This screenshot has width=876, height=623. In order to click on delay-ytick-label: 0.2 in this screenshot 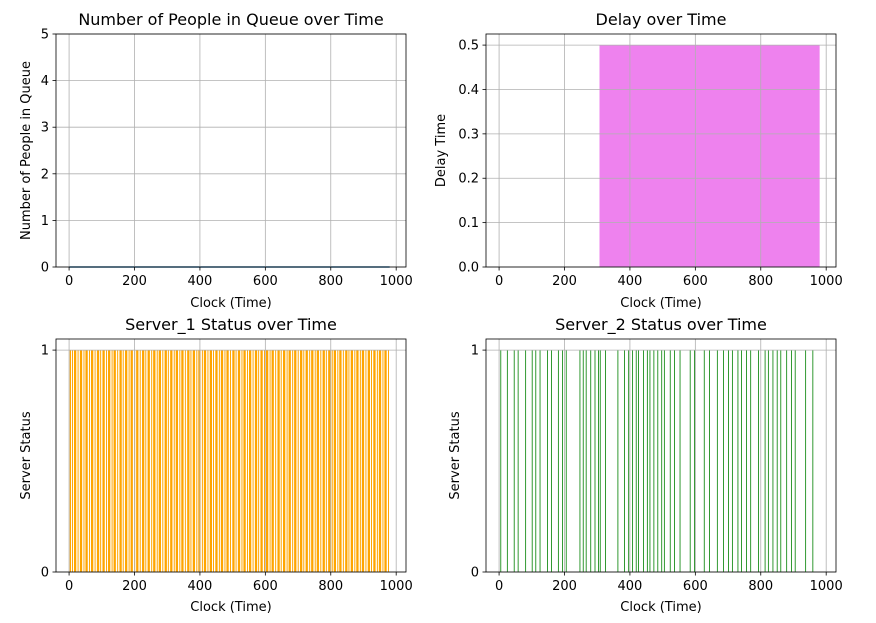, I will do `click(468, 179)`.